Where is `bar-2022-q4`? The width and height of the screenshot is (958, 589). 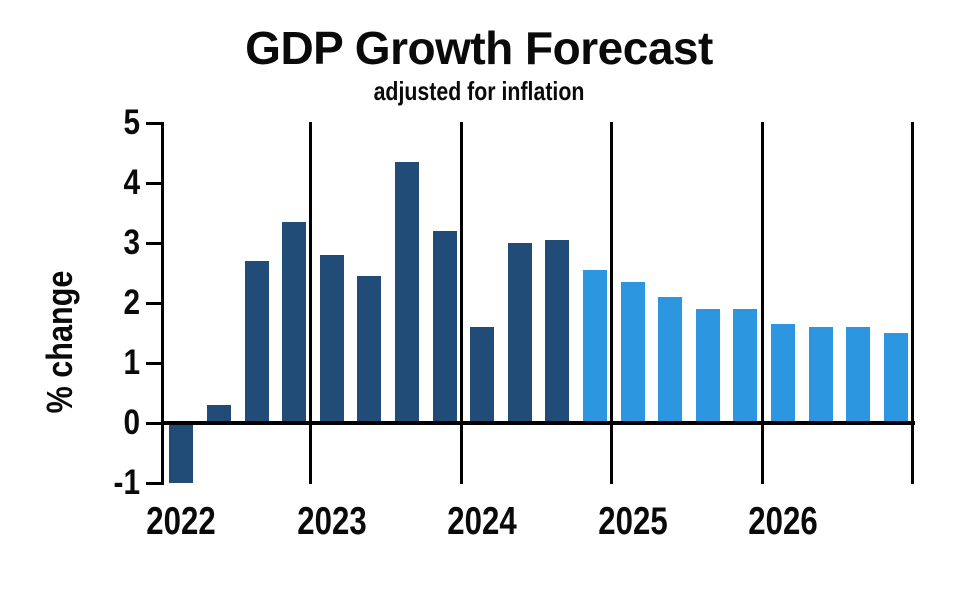 bar-2022-q4 is located at coordinates (294, 322).